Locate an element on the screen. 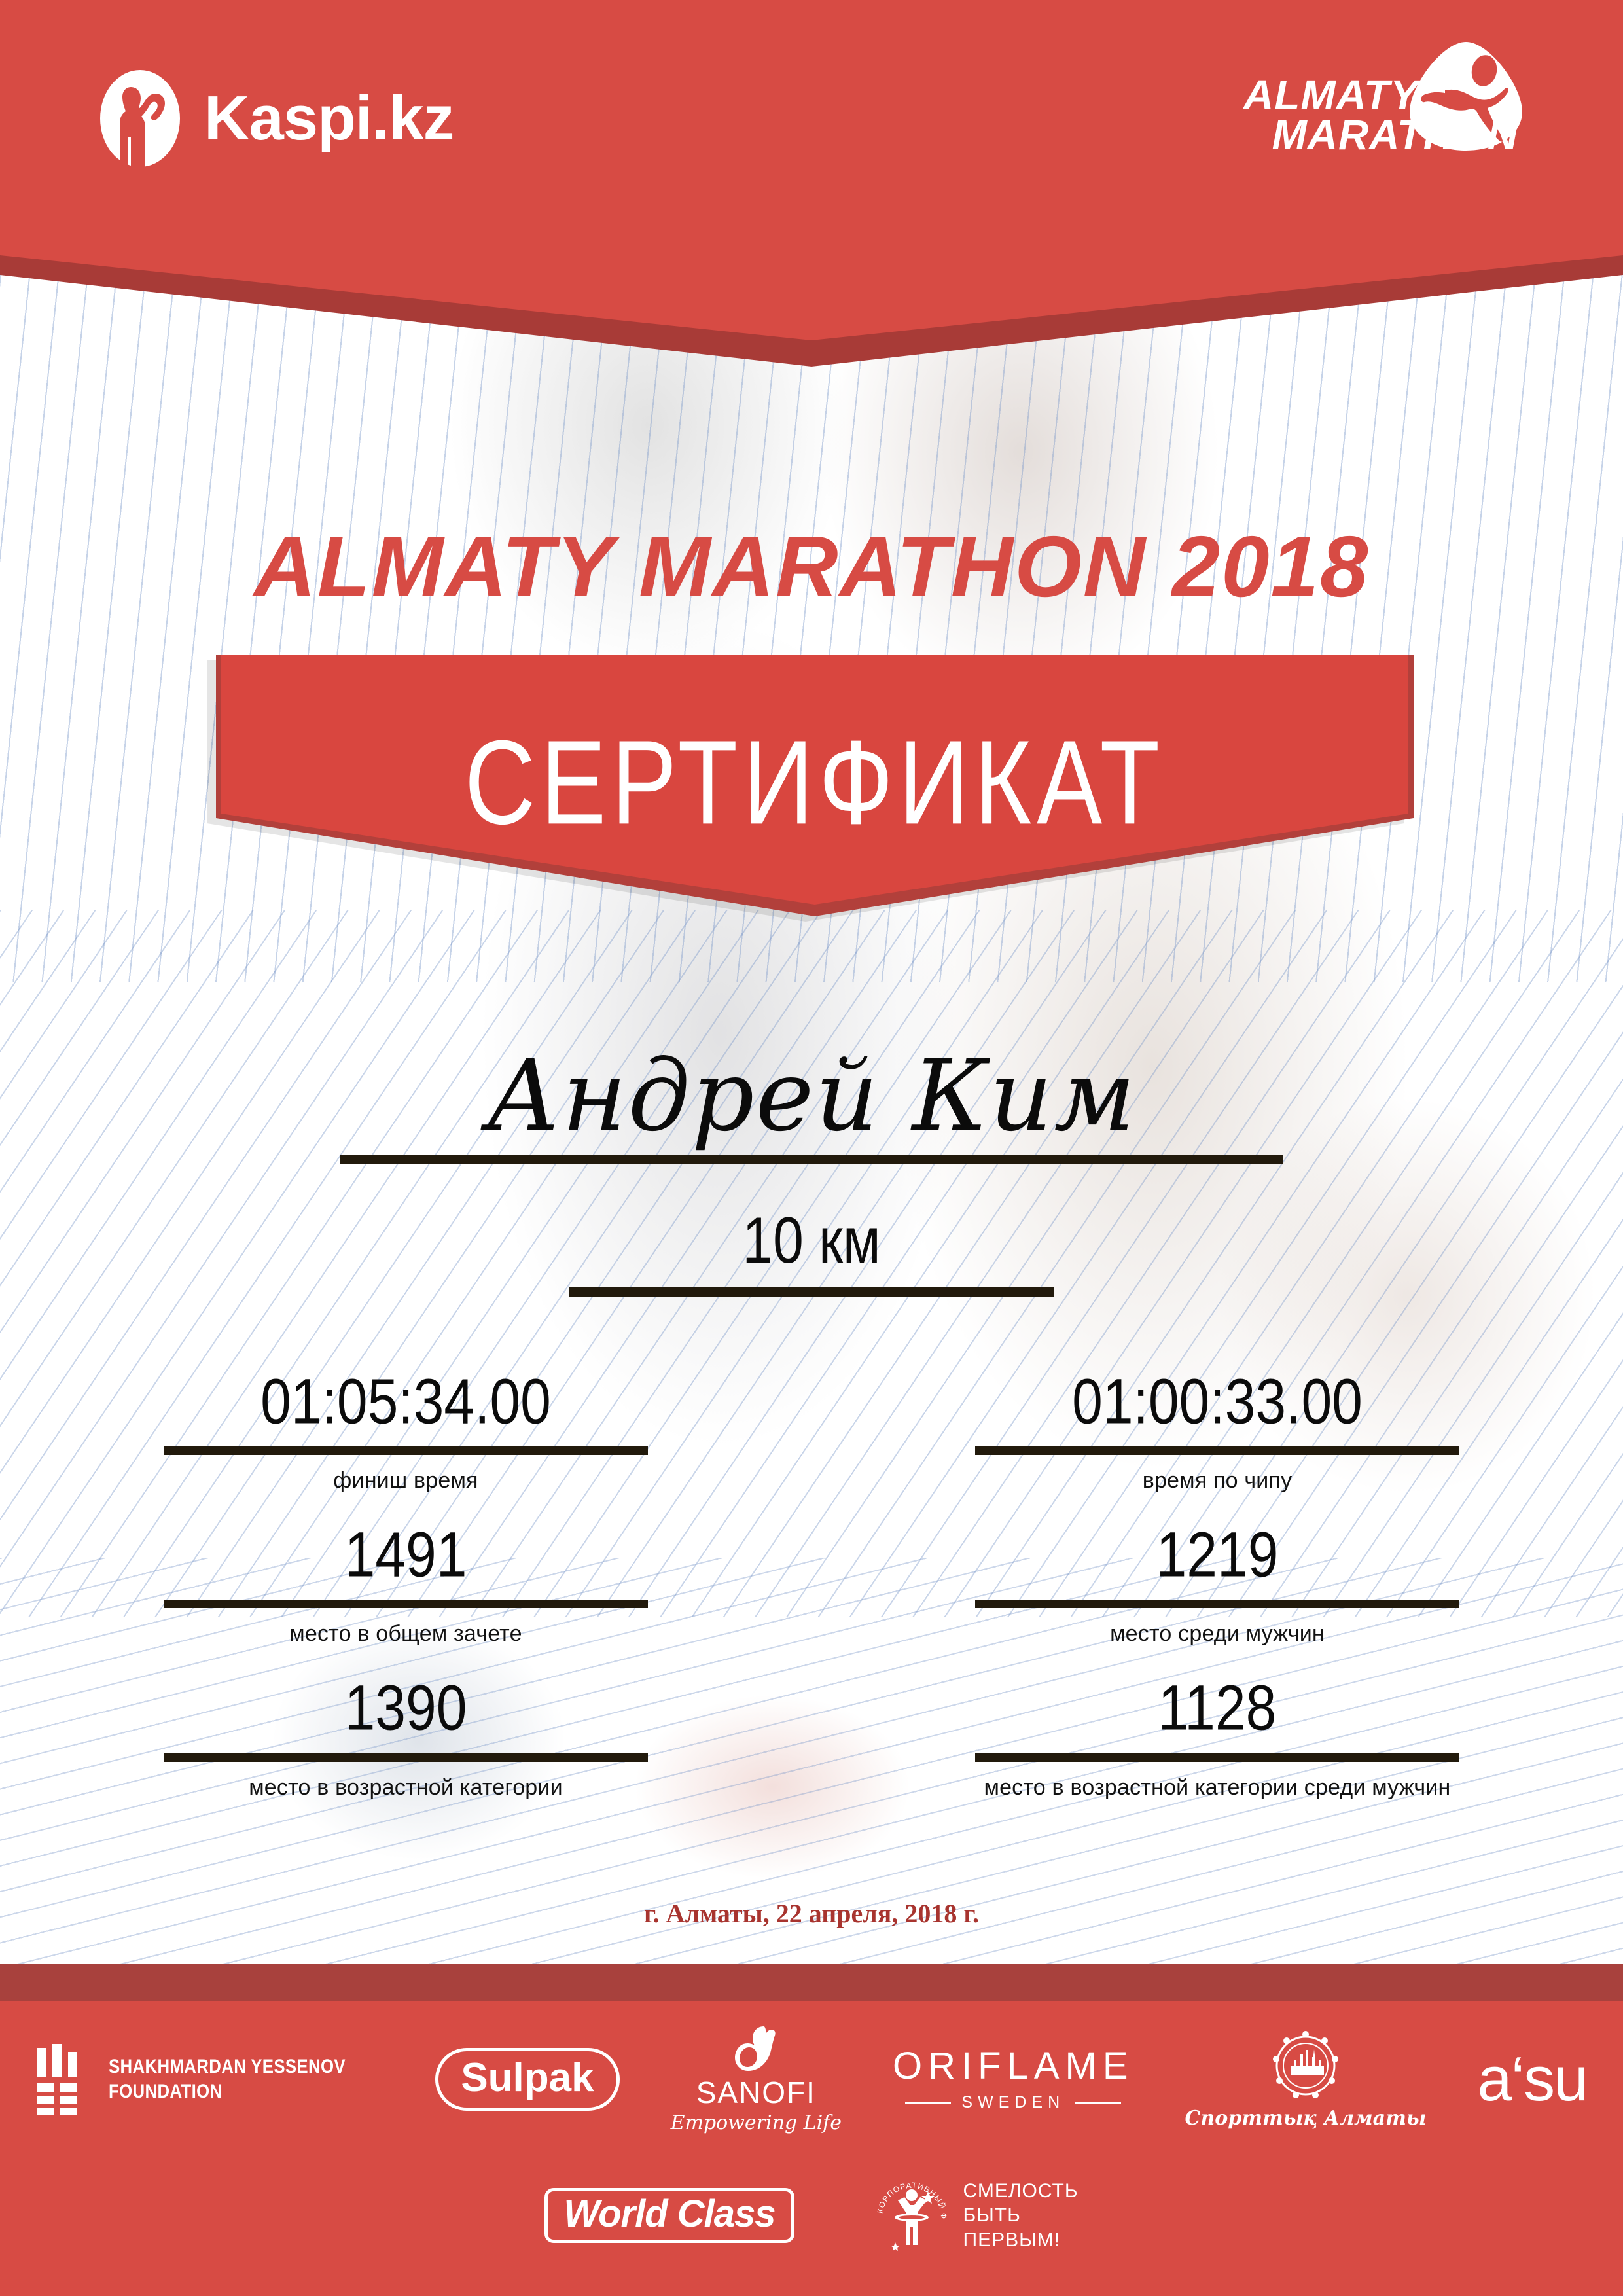  result-label: время по чипу is located at coordinates (1217, 1481).